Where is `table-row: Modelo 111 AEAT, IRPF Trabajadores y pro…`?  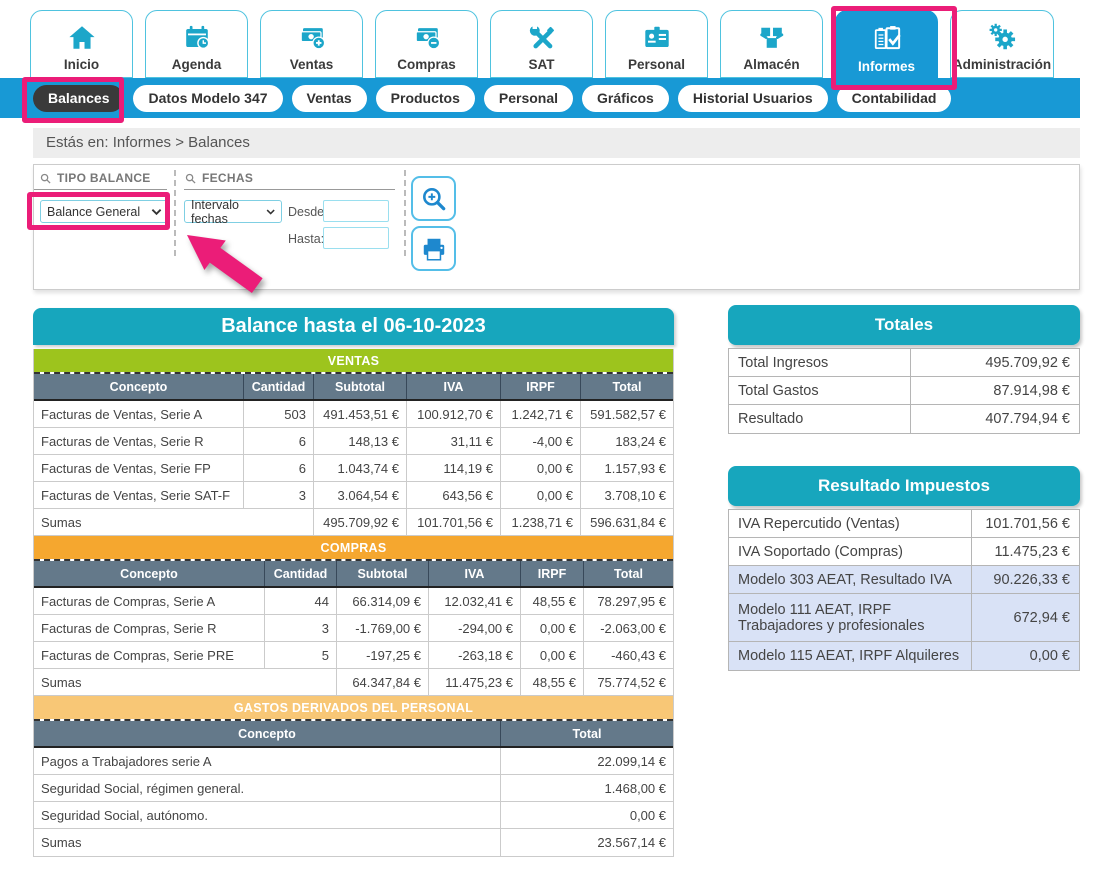
table-row: Modelo 111 AEAT, IRPF Trabajadores y pro… is located at coordinates (904, 618).